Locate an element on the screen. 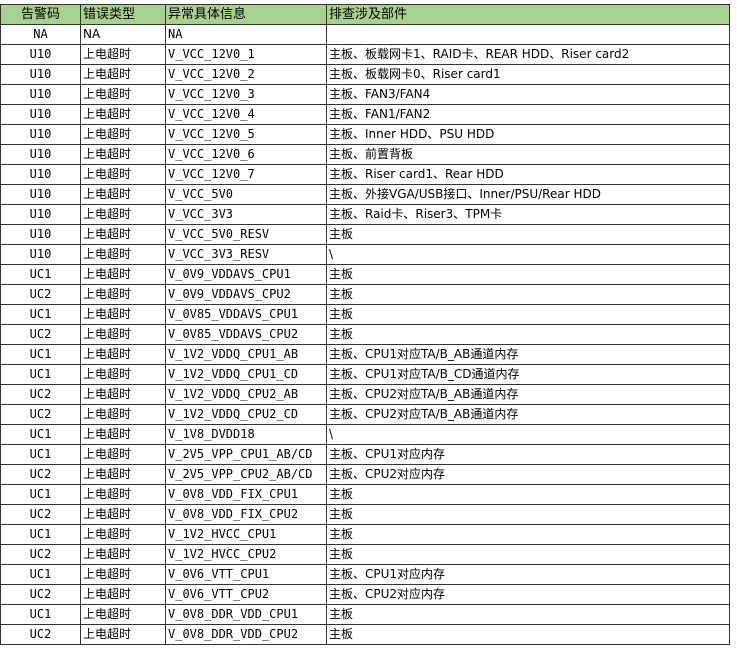 The image size is (737, 653). table-row: UC1 上电超时 V_2V5_VPP_CPU1_AB/CD 主板、CPU1对应内存 is located at coordinates (365, 454).